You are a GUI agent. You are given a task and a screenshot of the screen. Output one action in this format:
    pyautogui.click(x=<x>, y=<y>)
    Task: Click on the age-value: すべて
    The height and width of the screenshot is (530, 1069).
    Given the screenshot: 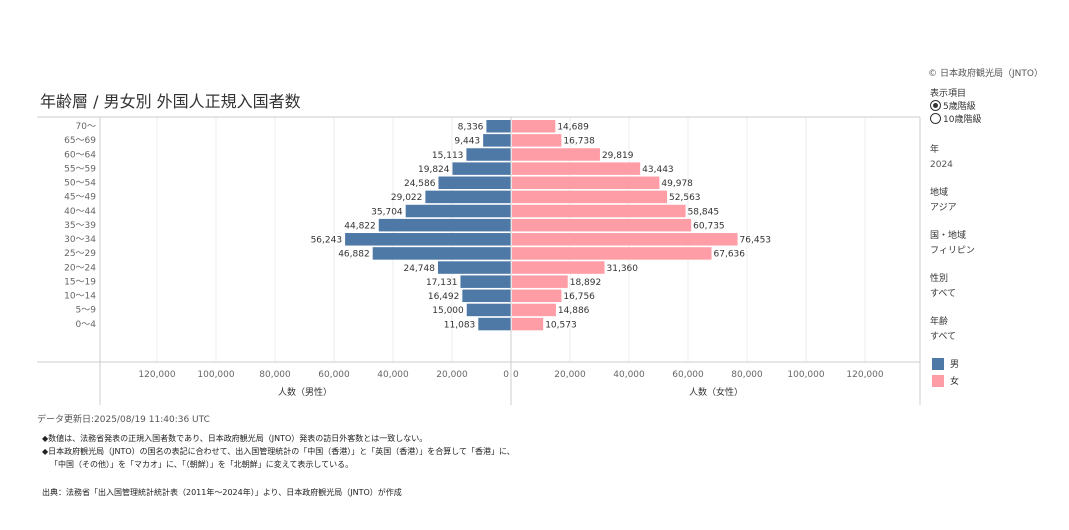 What is the action you would take?
    pyautogui.click(x=943, y=337)
    